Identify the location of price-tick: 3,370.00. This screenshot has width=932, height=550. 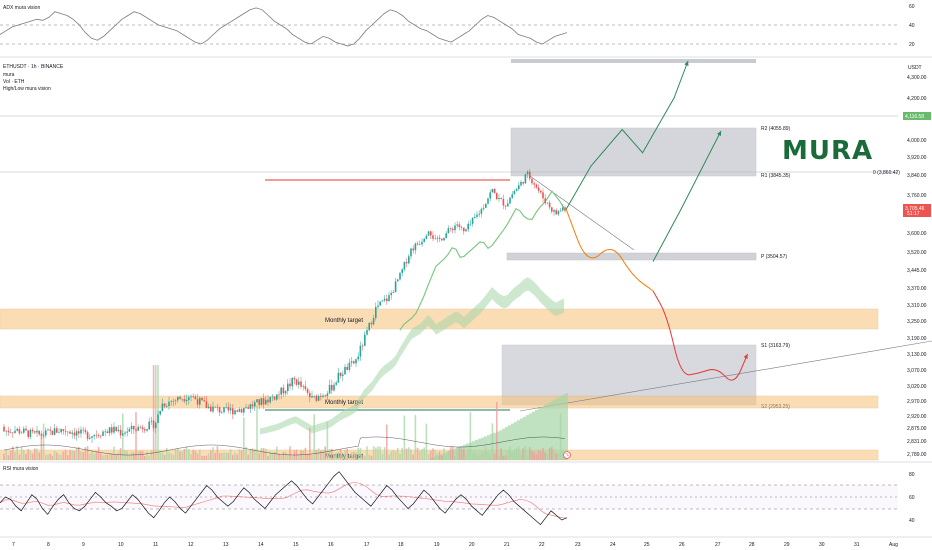
(917, 289).